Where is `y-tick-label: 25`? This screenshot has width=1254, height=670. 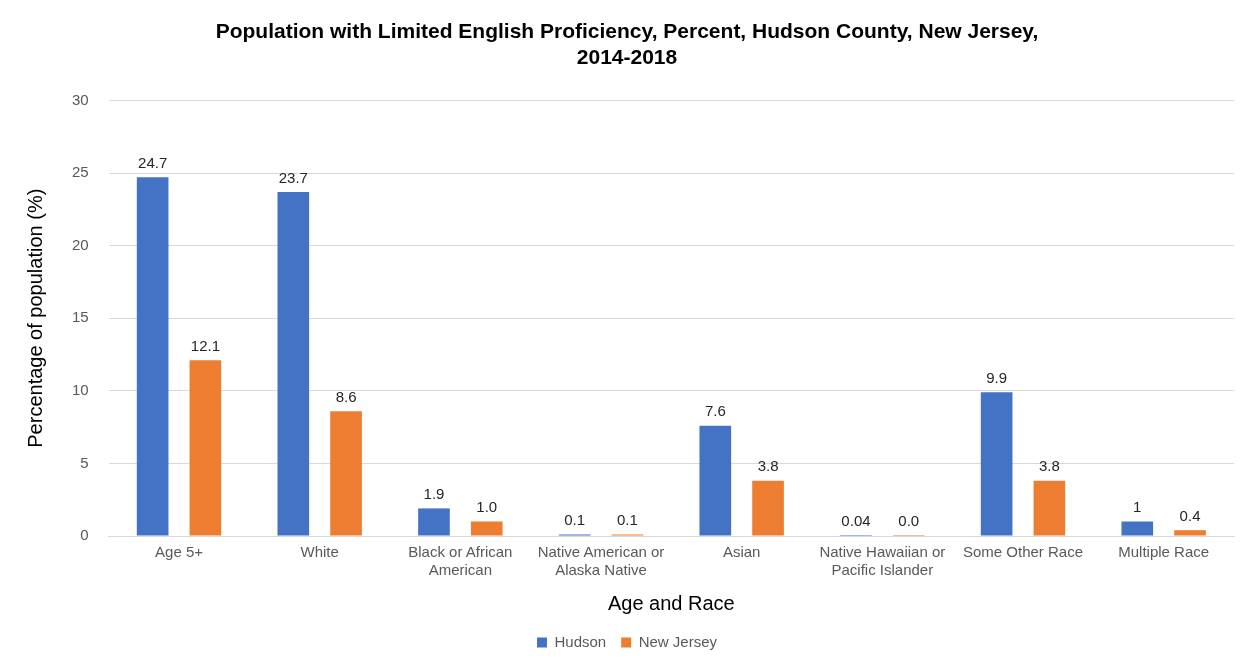
y-tick-label: 25 is located at coordinates (80, 172).